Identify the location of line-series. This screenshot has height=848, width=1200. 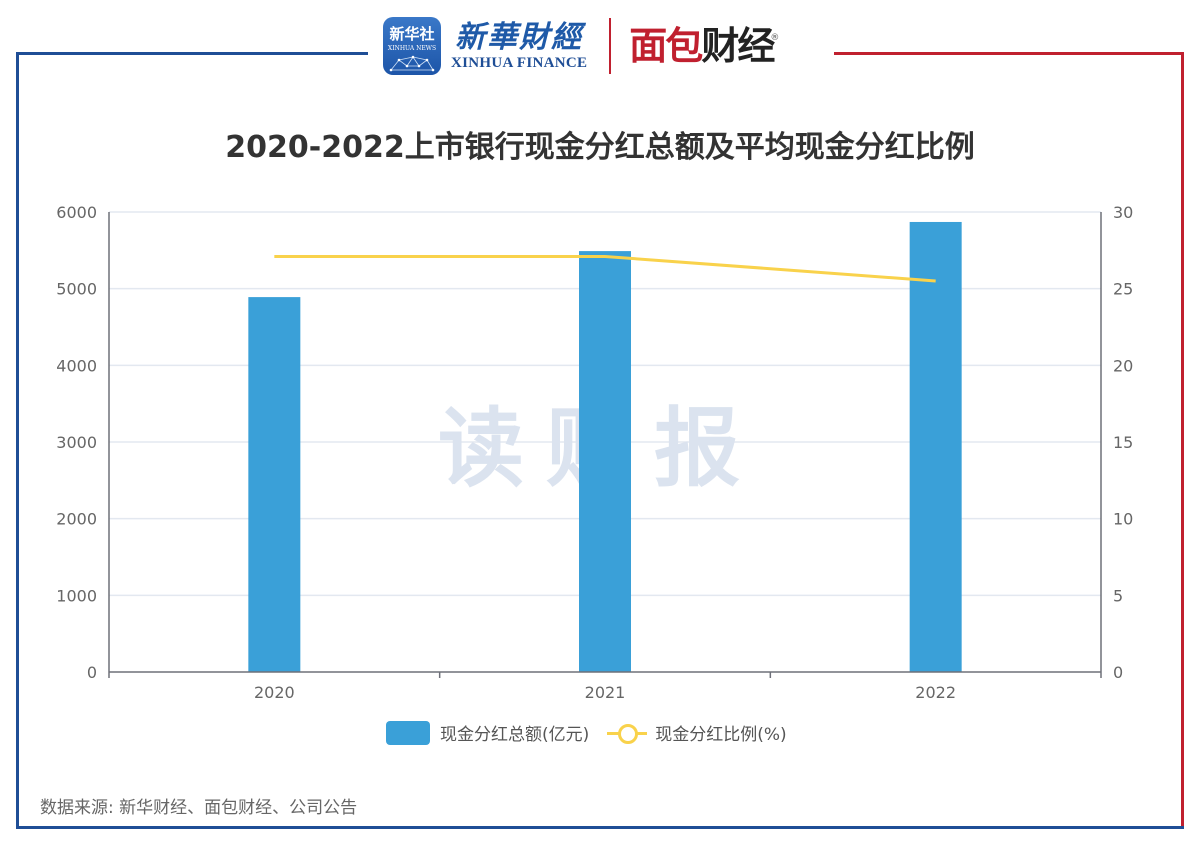
(605, 268).